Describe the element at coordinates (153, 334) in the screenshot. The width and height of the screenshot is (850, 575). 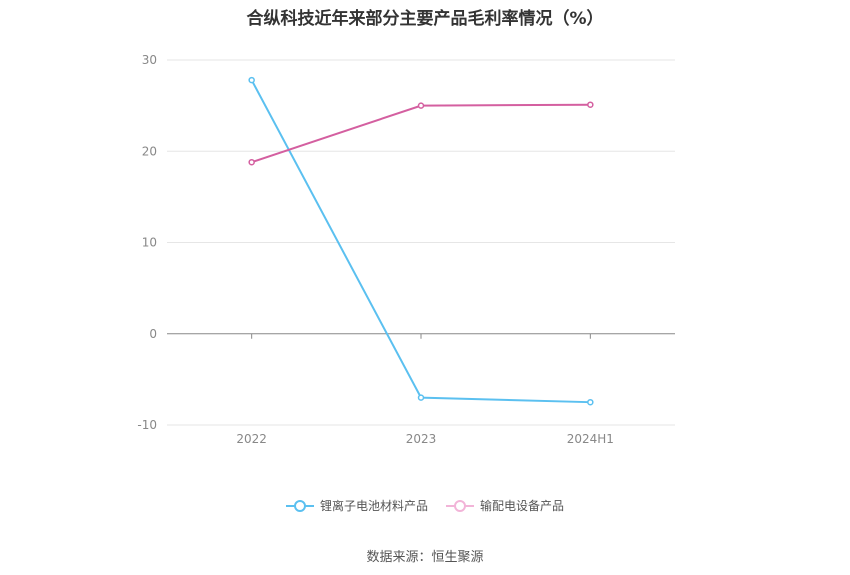
I see `y-tick-label: 0` at that location.